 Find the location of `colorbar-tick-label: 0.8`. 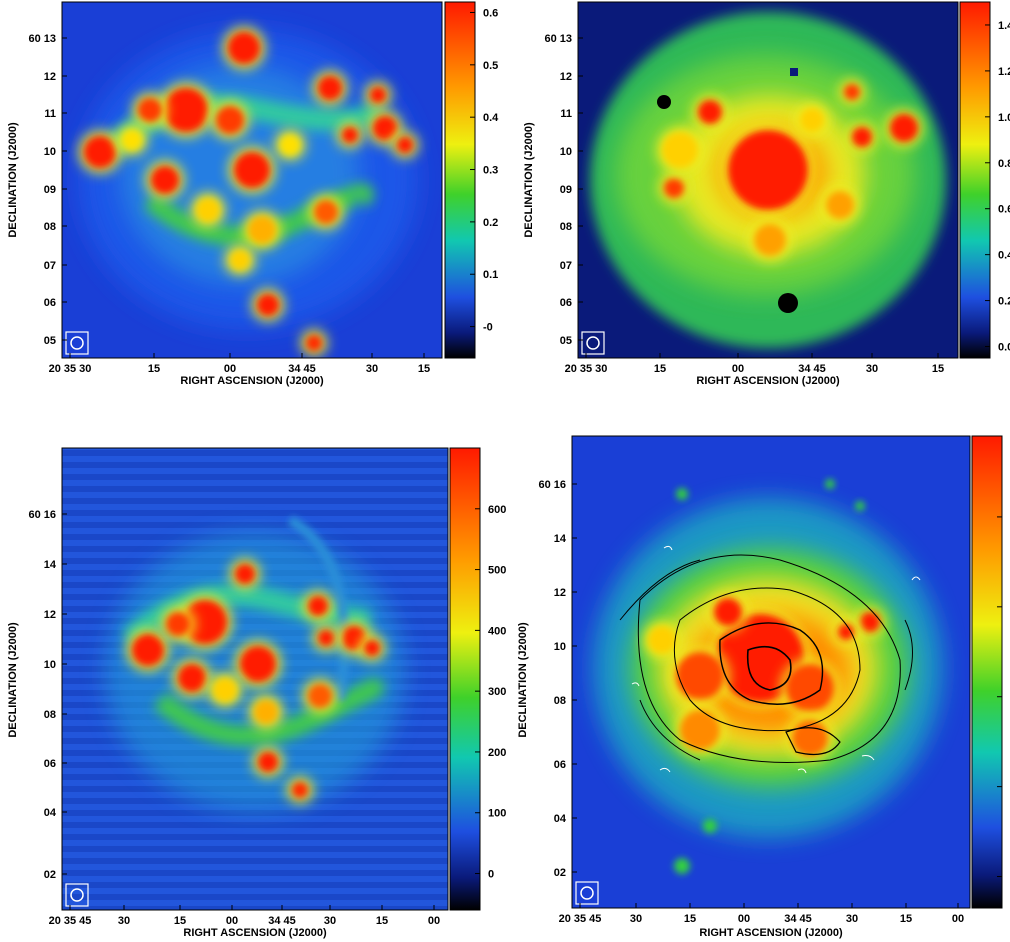

colorbar-tick-label: 0.8 is located at coordinates (1004, 164).